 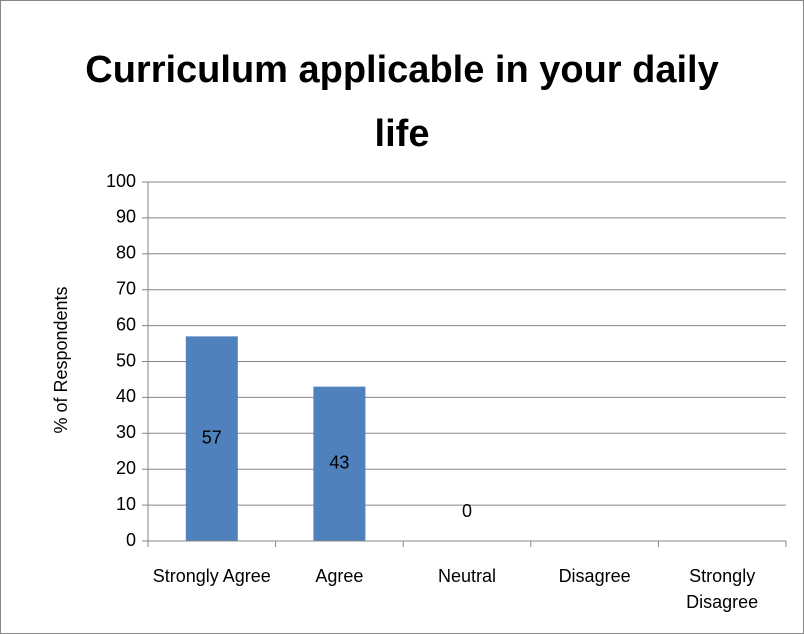 I want to click on y-tick-label: 0, so click(x=131, y=540).